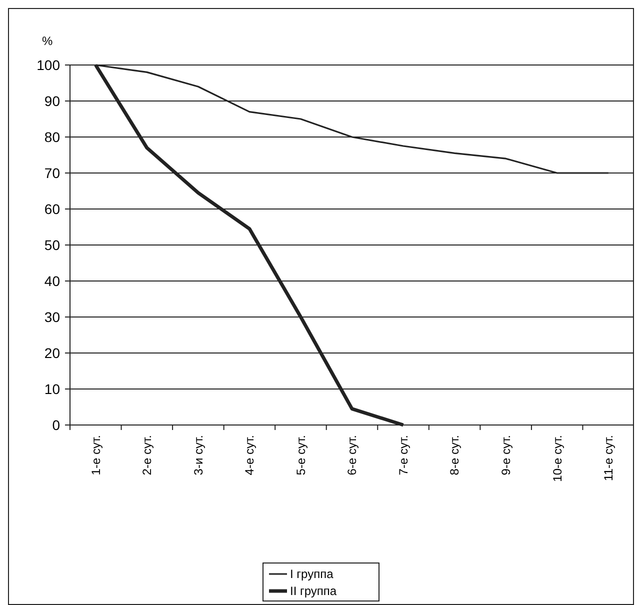  Describe the element at coordinates (56, 424) in the screenshot. I see `y-tick-label: 0` at that location.